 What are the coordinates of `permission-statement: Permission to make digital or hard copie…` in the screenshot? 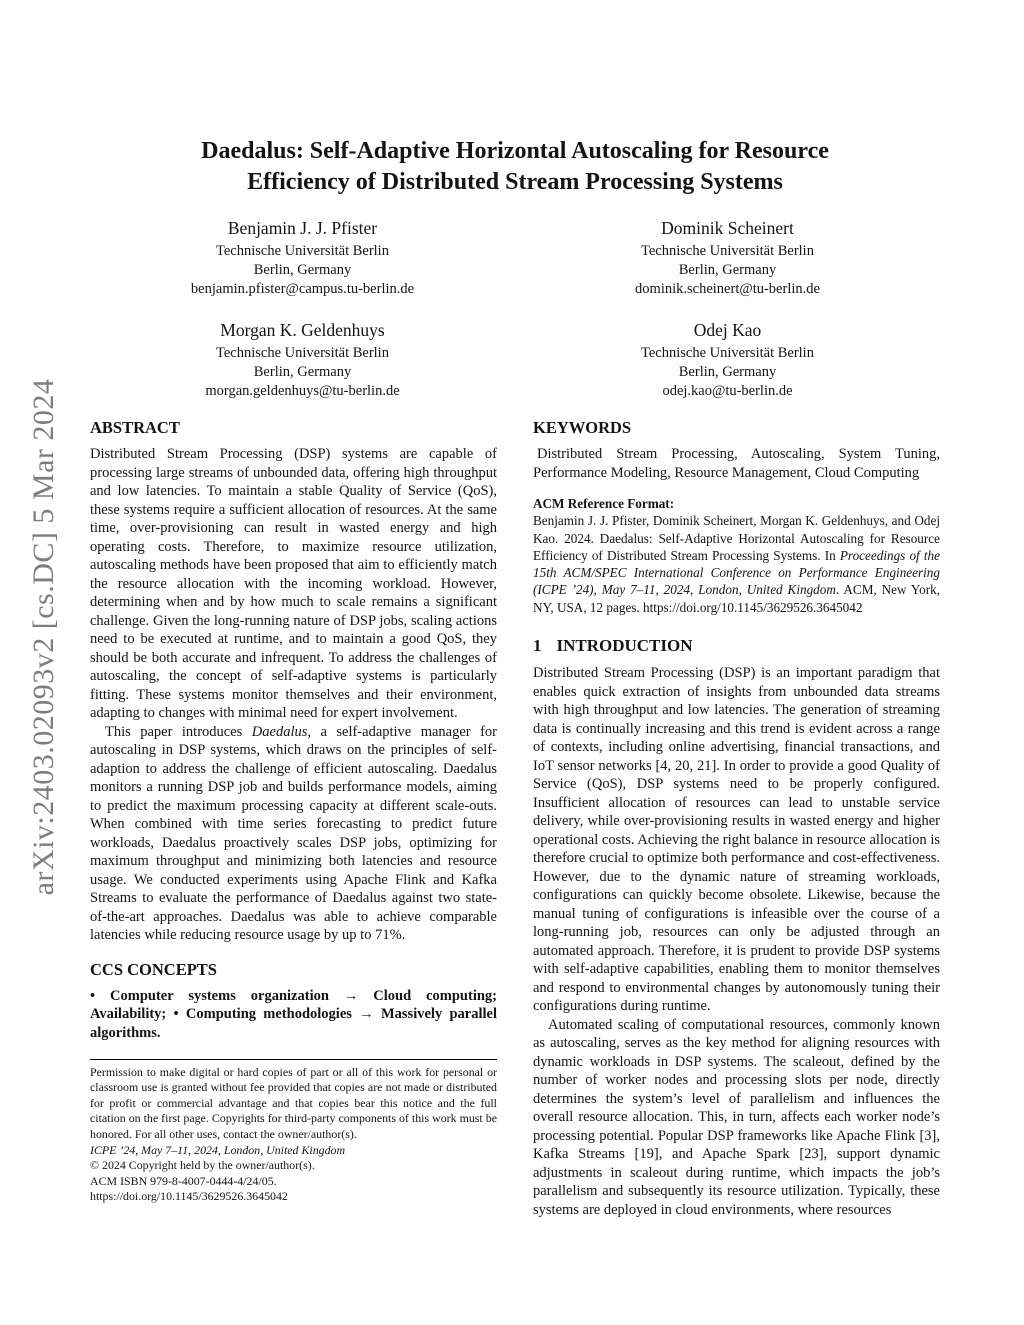 It's located at (293, 1103).